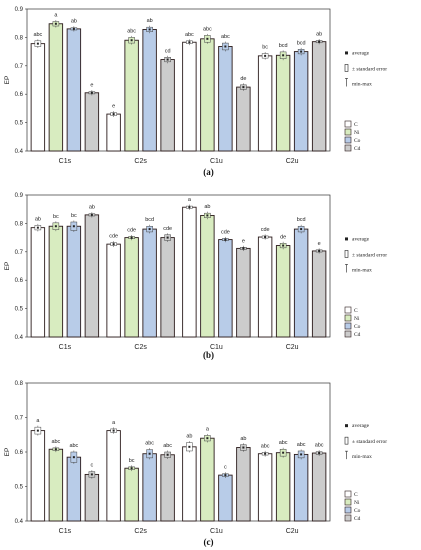 Image resolution: width=421 pixels, height=550 pixels. Describe the element at coordinates (216, 531) in the screenshot. I see `category-label: C1u` at that location.